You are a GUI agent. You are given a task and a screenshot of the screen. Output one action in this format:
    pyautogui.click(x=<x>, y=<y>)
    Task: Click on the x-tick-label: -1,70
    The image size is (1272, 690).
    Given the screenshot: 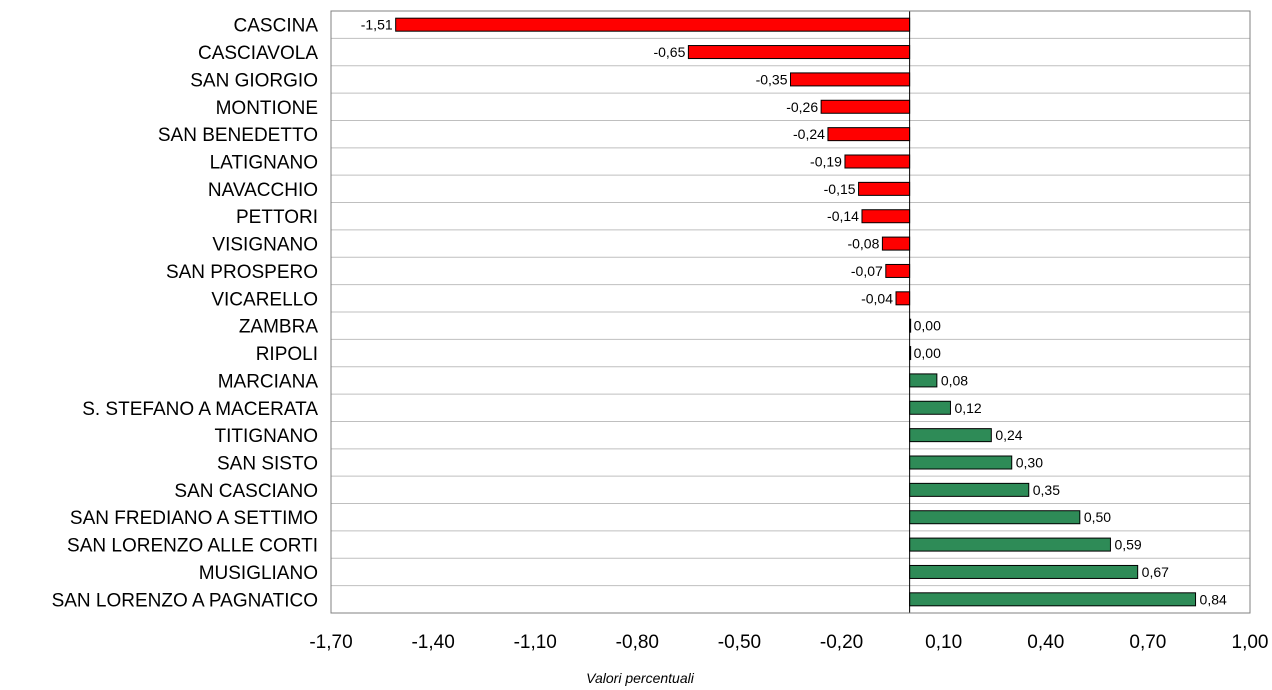 What is the action you would take?
    pyautogui.click(x=330, y=642)
    